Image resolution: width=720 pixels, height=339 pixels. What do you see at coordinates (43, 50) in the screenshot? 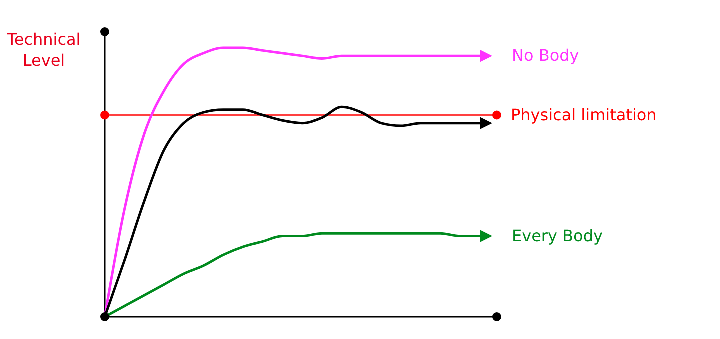
I see `y-axis-title: Technical Level` at bounding box center [43, 50].